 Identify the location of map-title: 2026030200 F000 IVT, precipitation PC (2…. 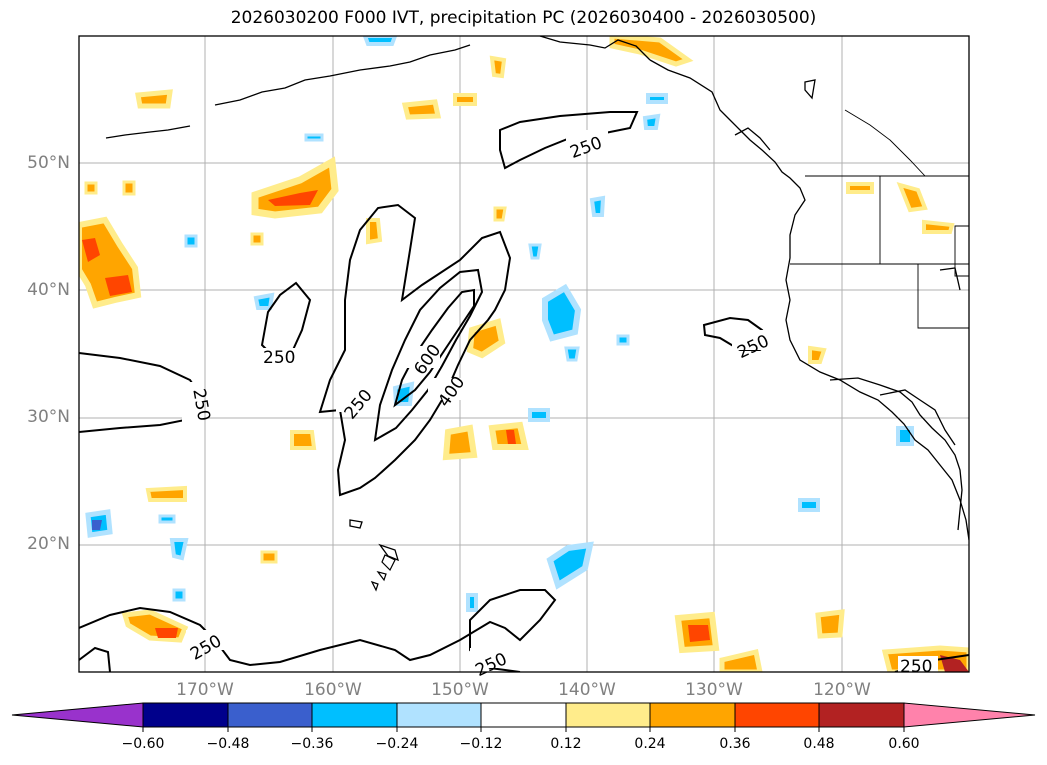
(523, 18).